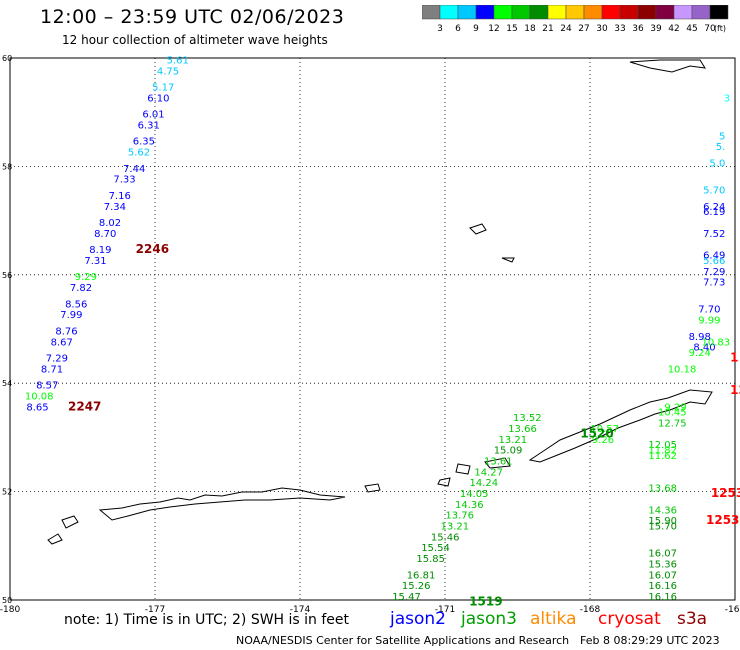 This screenshot has width=740, height=650. I want to click on wave-height-value: 13.68, so click(662, 489).